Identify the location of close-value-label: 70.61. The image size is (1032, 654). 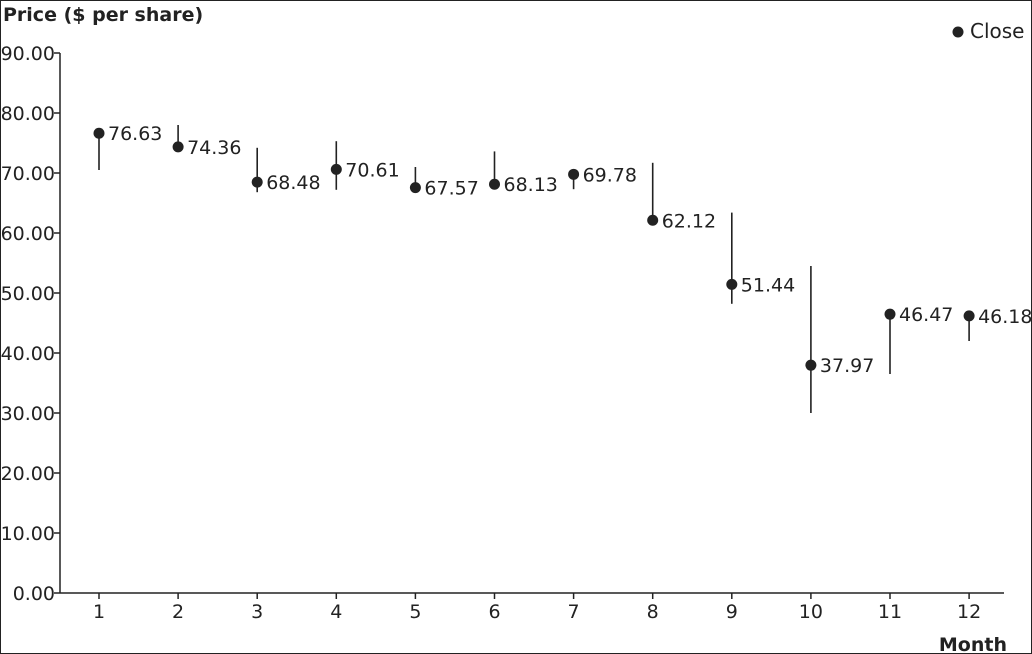
(372, 170).